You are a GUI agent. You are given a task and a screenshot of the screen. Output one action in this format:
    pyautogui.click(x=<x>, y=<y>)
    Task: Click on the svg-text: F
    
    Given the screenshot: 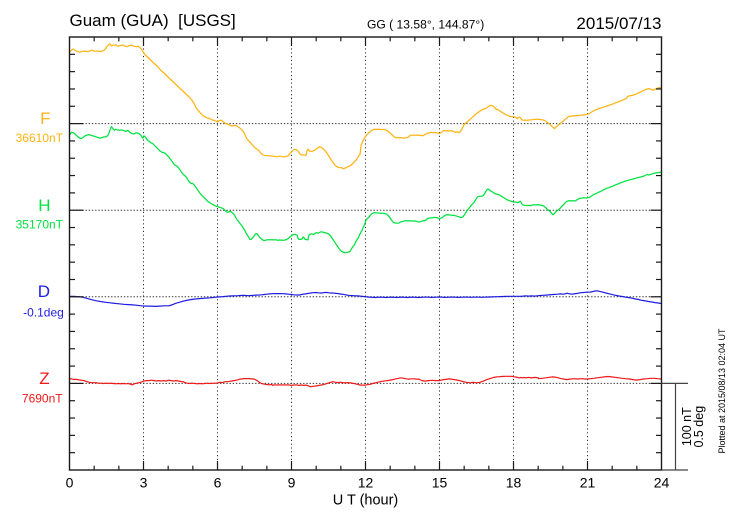 What is the action you would take?
    pyautogui.click(x=45, y=118)
    